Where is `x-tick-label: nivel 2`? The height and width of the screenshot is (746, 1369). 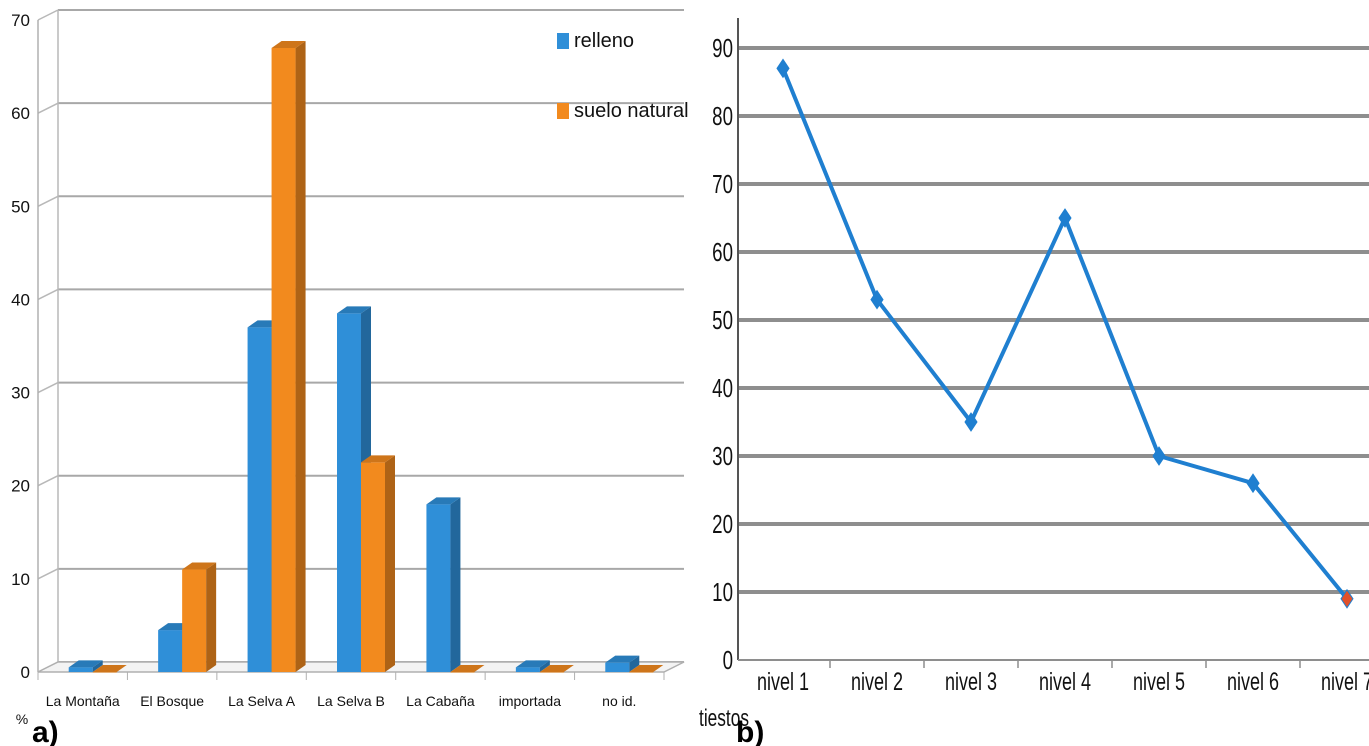 x-tick-label: nivel 2 is located at coordinates (877, 681).